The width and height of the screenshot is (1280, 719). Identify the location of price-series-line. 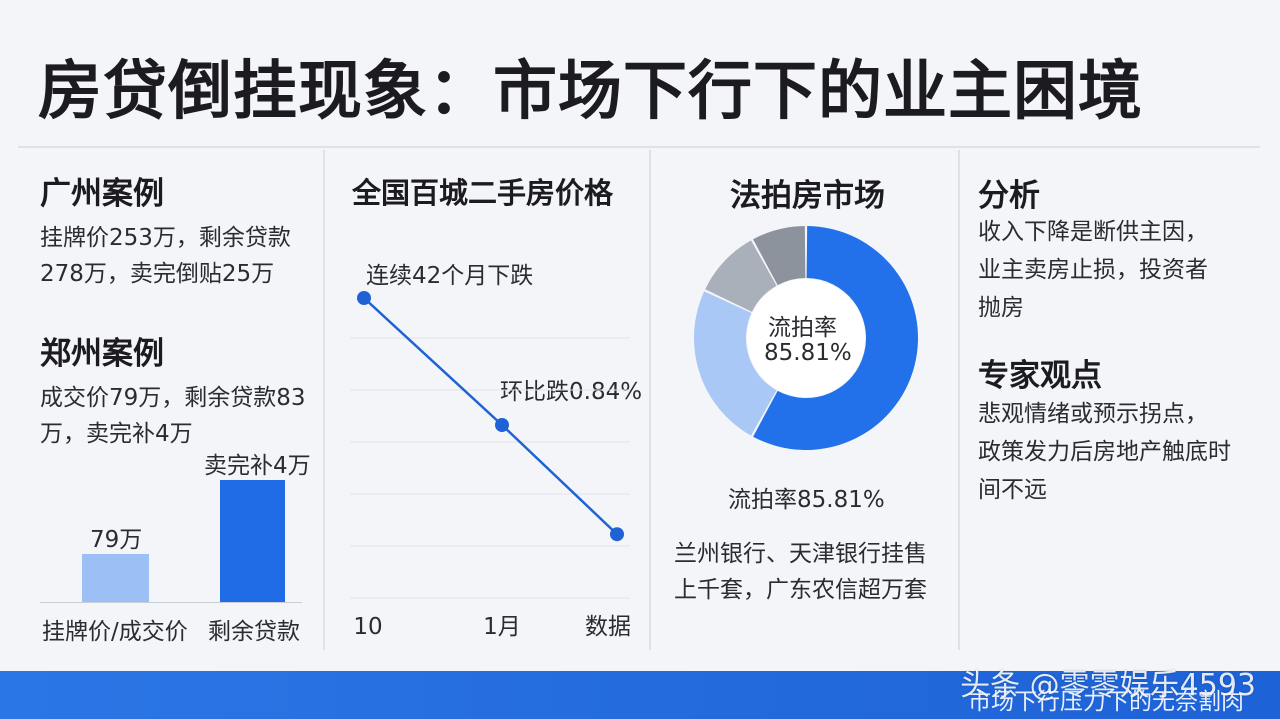
(490, 416).